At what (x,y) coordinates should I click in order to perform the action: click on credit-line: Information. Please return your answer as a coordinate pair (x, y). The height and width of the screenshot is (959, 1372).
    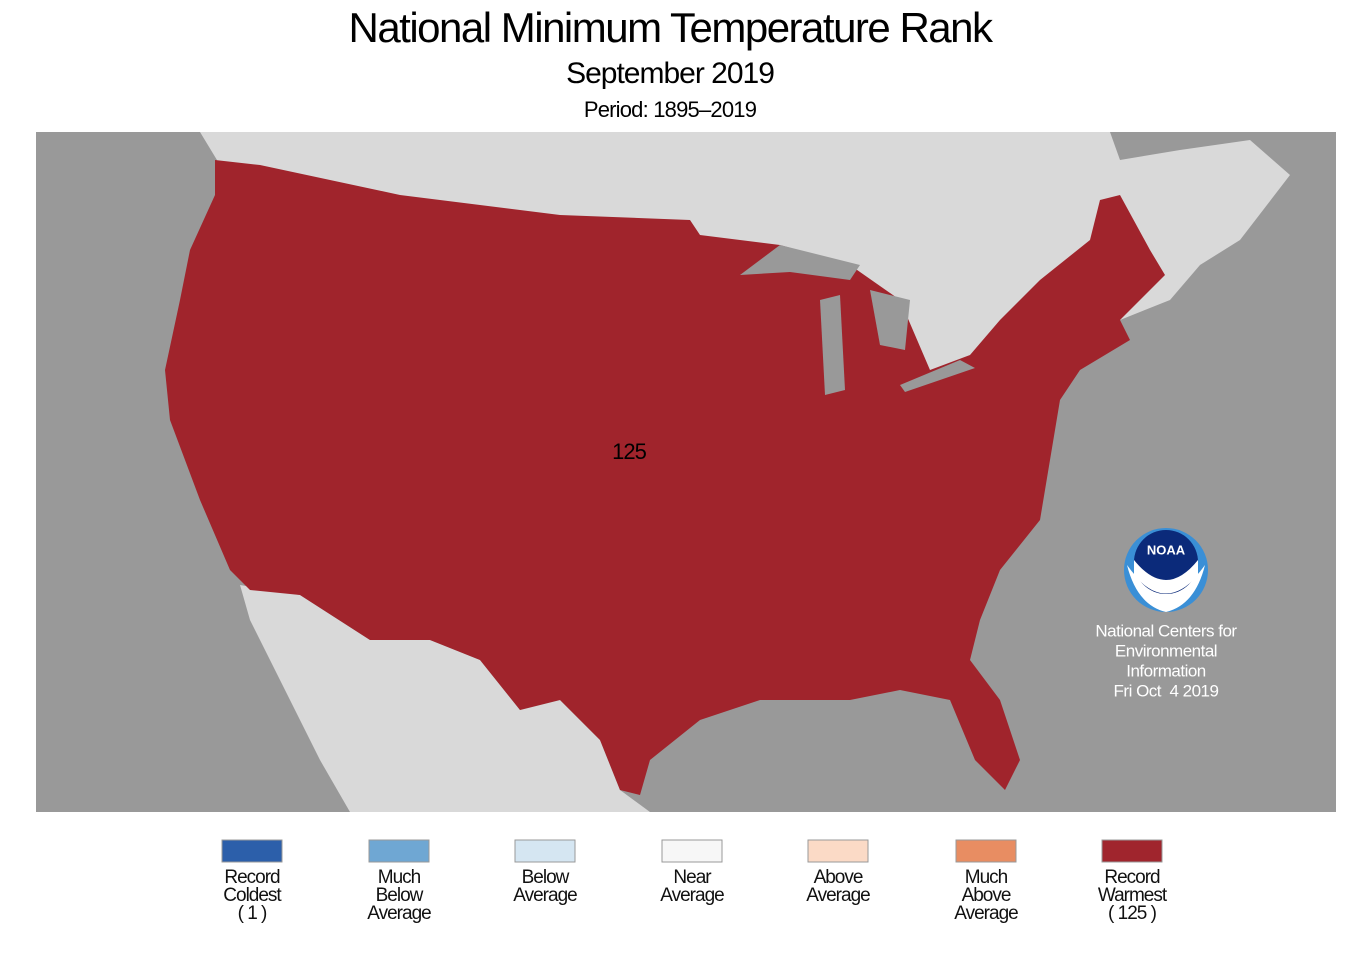
    Looking at the image, I should click on (1166, 670).